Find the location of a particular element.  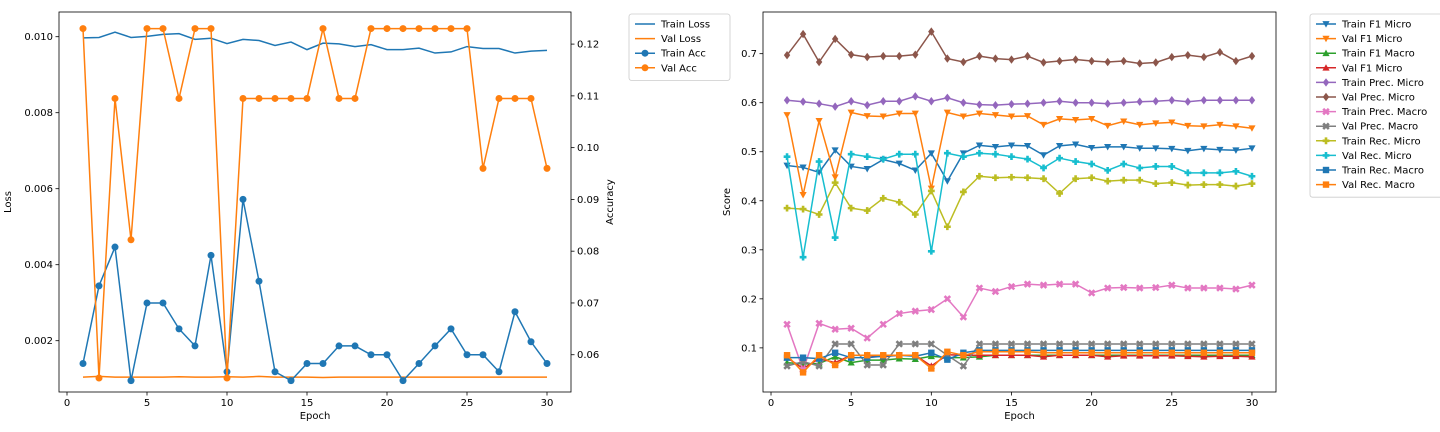

chart1-xtick-label: 20 is located at coordinates (387, 403).